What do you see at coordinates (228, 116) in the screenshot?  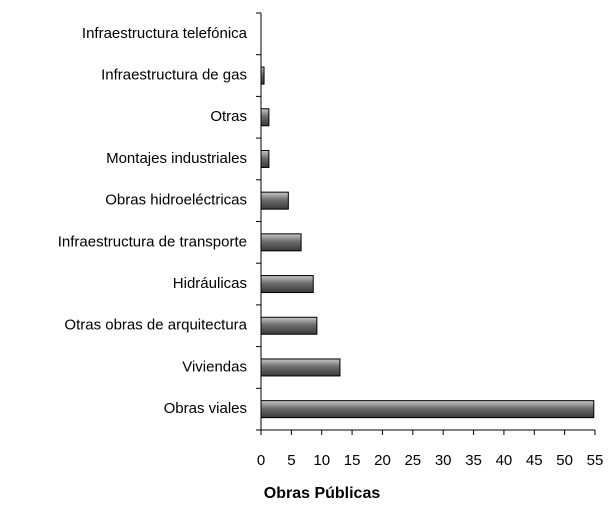 I see `y-tick-label: Otras` at bounding box center [228, 116].